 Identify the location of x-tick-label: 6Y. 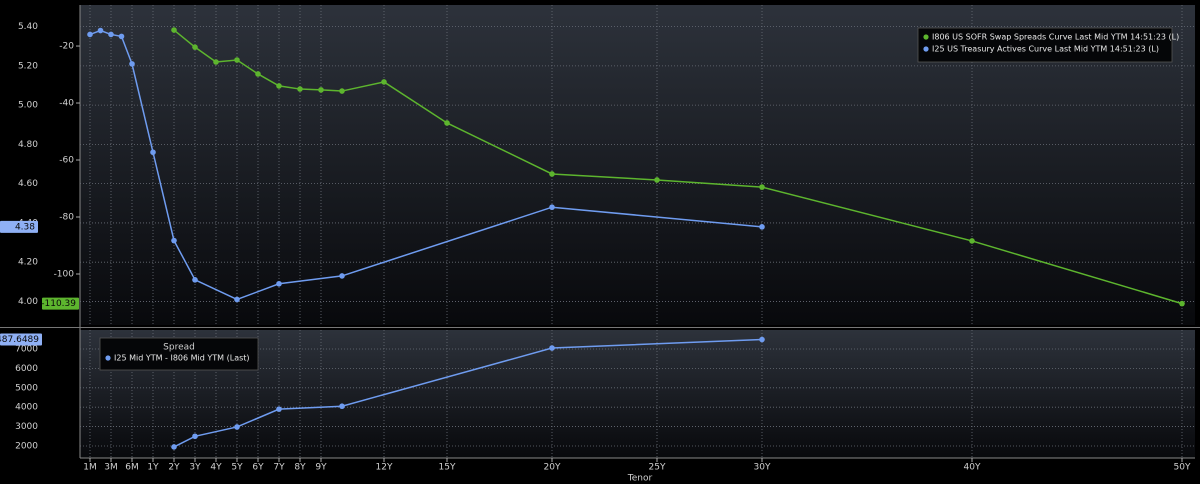
(258, 468).